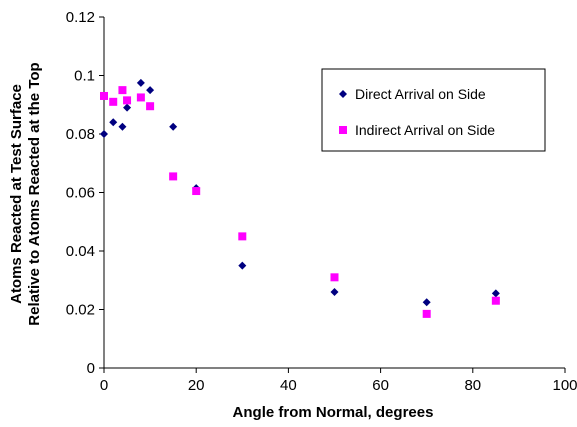 Image resolution: width=577 pixels, height=427 pixels. Describe the element at coordinates (34, 193) in the screenshot. I see `y-axis-title-line-2: Relative to Atoms Reacted at the Top` at that location.